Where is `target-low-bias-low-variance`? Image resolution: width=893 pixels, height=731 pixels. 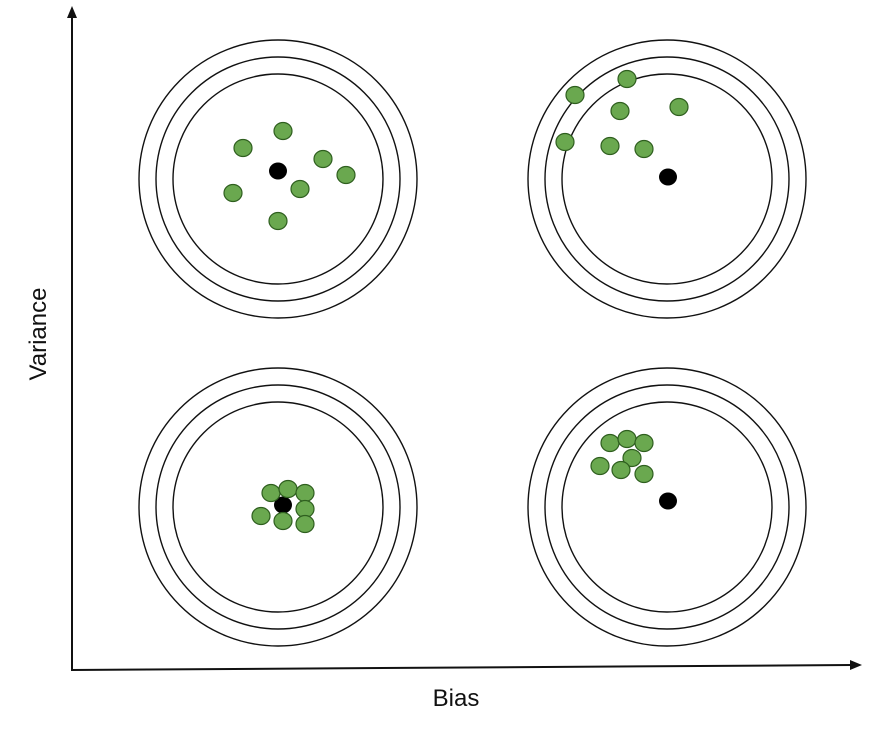
target-low-bias-low-variance is located at coordinates (278, 507).